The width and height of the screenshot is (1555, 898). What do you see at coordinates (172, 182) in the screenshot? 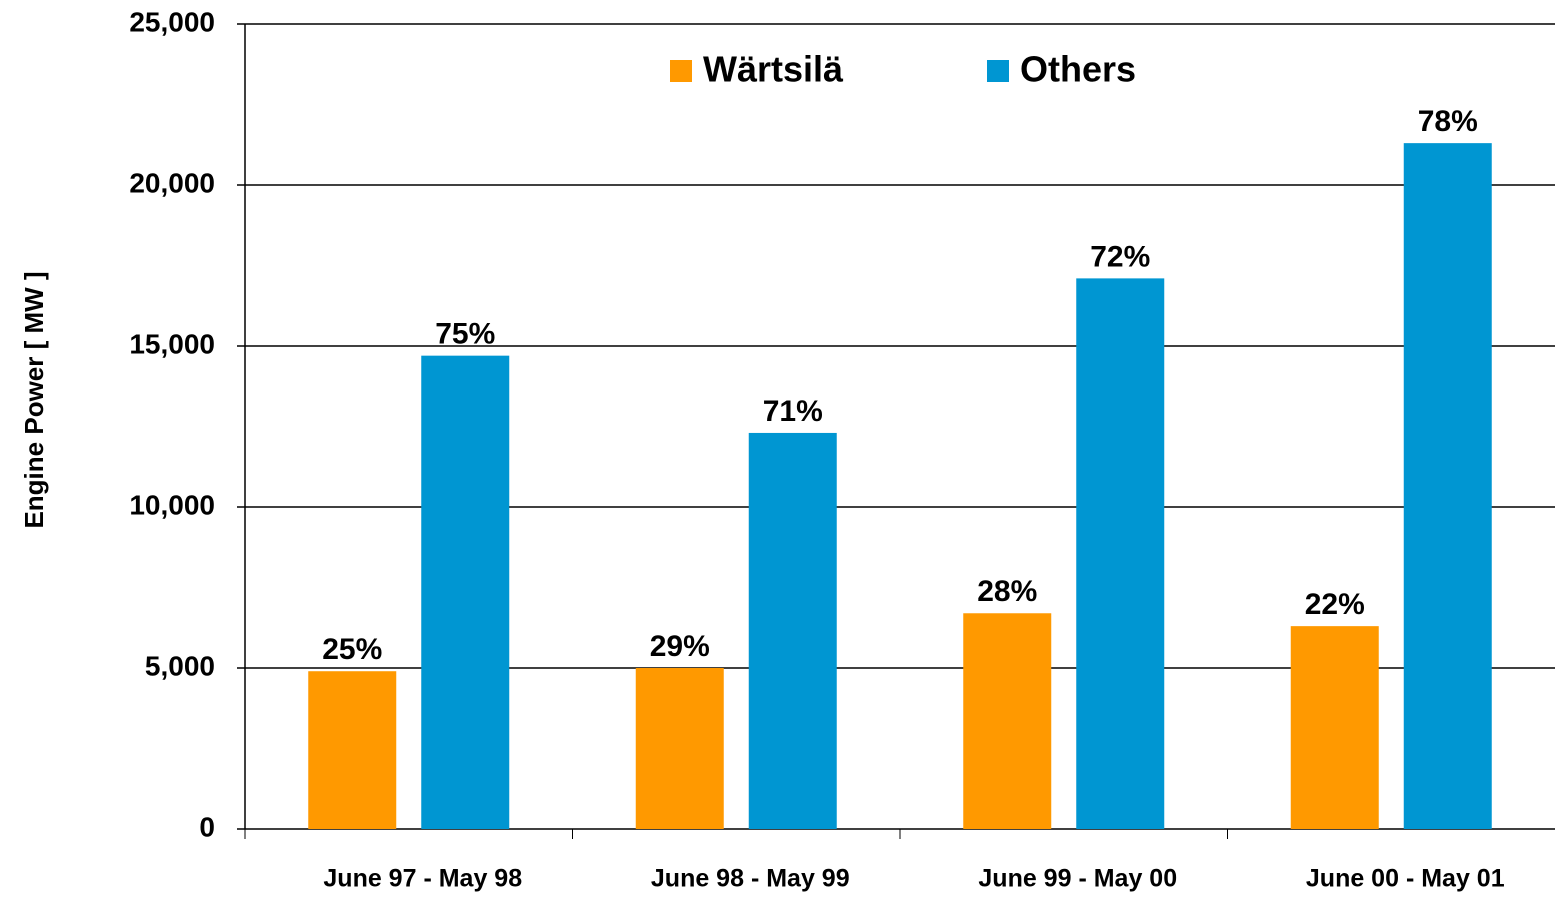
I see `y-tick-label: 20,000` at bounding box center [172, 182].